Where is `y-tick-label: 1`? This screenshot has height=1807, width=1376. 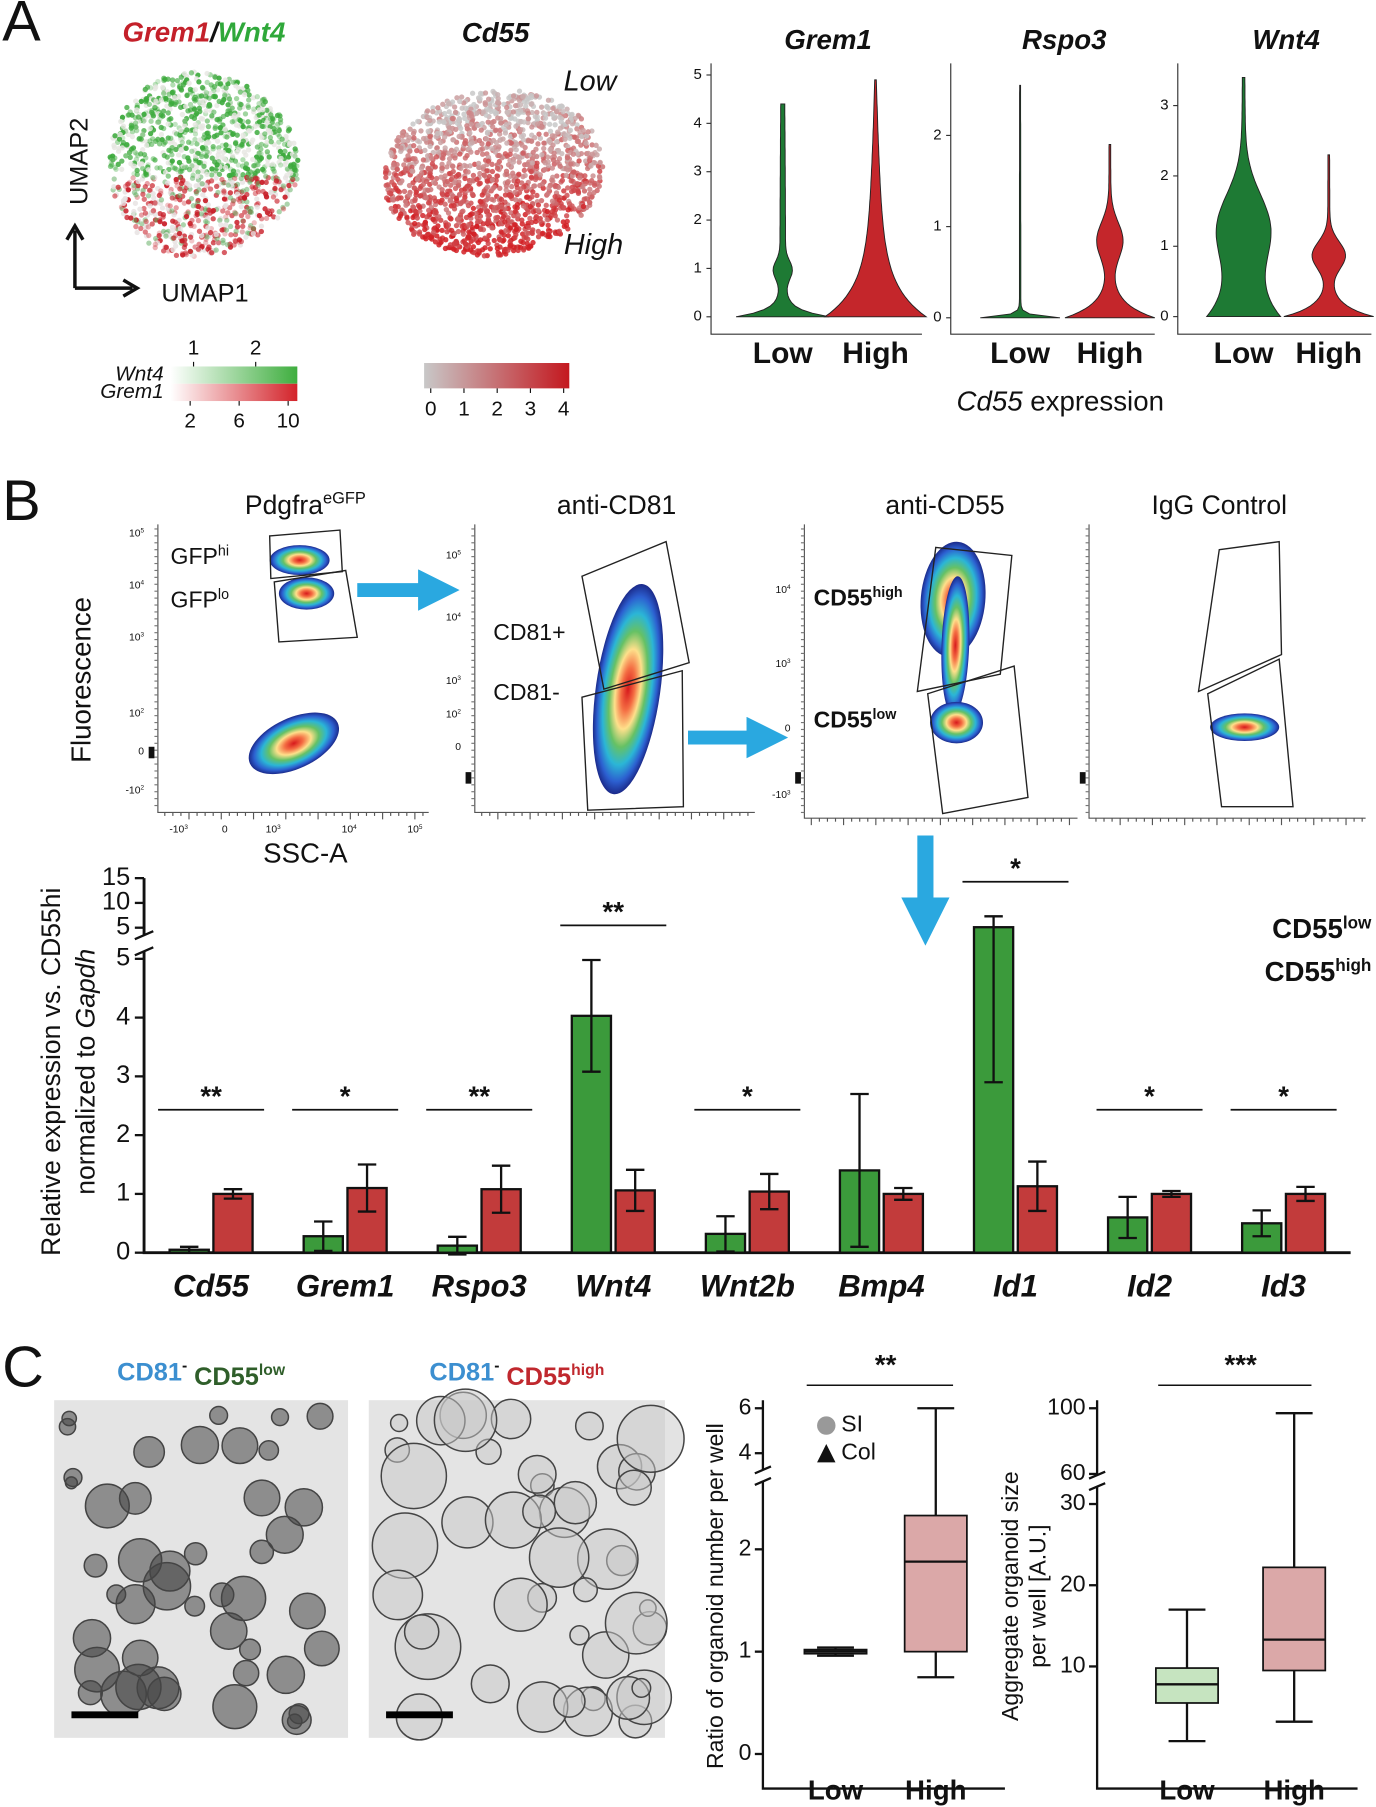 y-tick-label: 1 is located at coordinates (123, 1193).